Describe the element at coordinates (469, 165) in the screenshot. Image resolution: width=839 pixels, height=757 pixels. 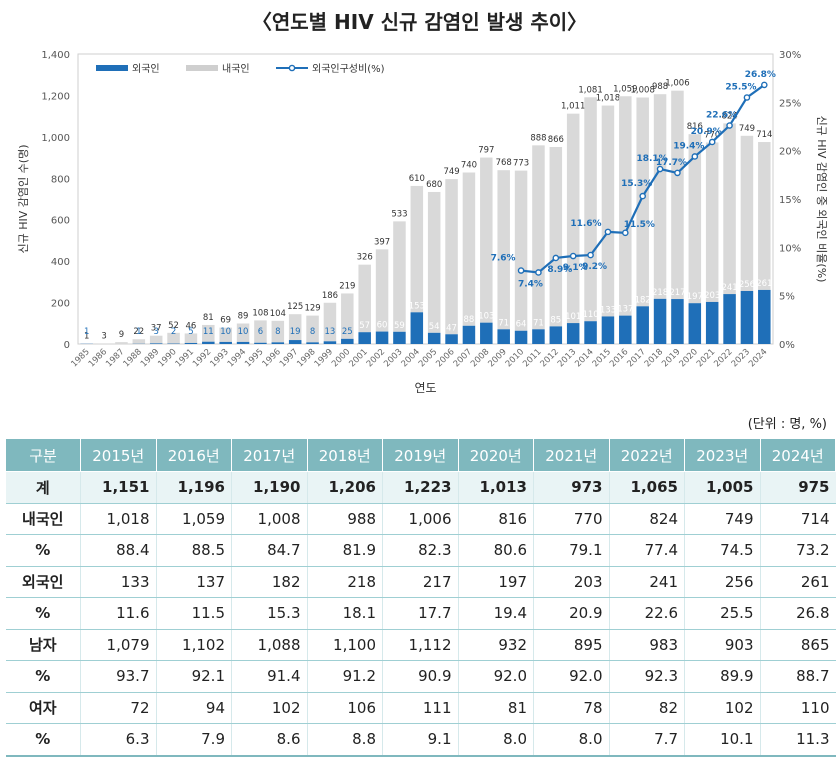
I see `label-domestic: 740` at that location.